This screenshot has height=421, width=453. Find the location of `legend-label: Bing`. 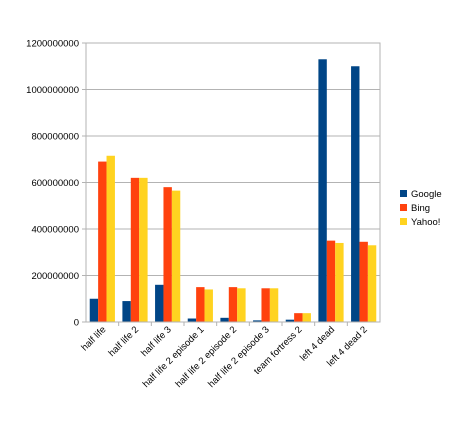

legend-label: Bing is located at coordinates (420, 208).